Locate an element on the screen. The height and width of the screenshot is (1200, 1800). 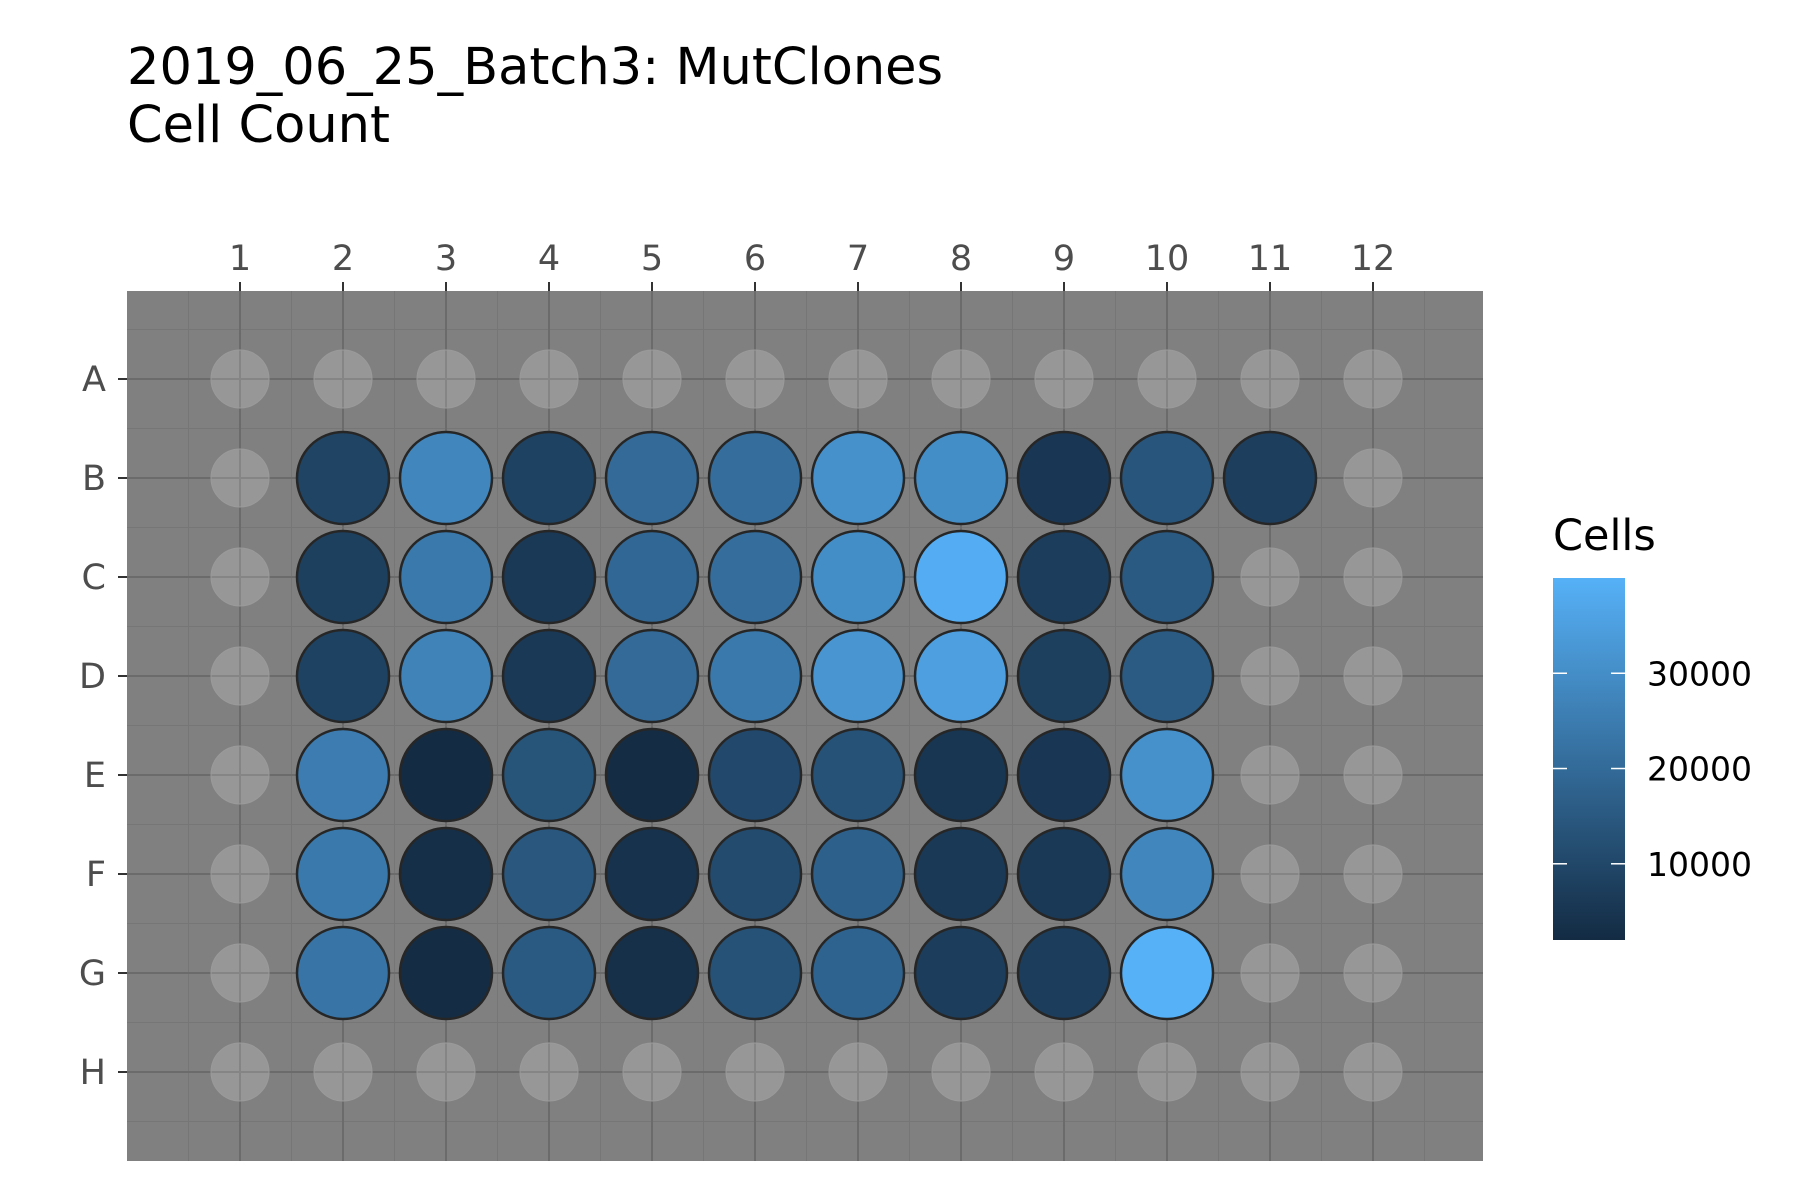
well-G12 is located at coordinates (1373, 973).